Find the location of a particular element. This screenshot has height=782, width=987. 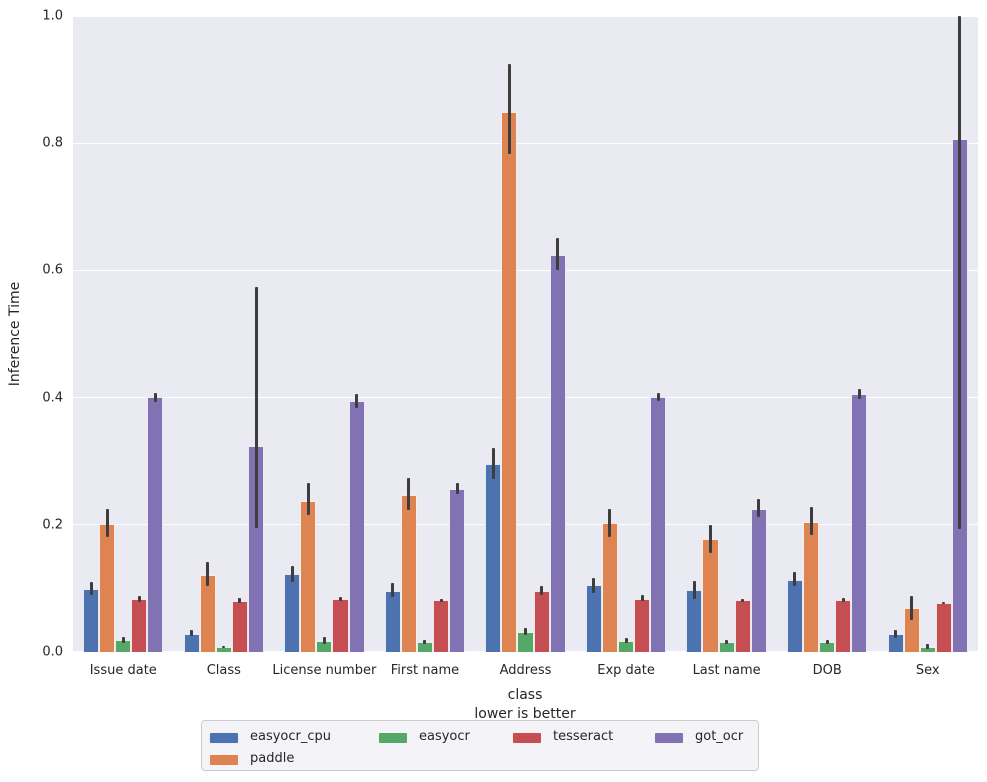

error-bar-tesseract-class is located at coordinates (240, 600).